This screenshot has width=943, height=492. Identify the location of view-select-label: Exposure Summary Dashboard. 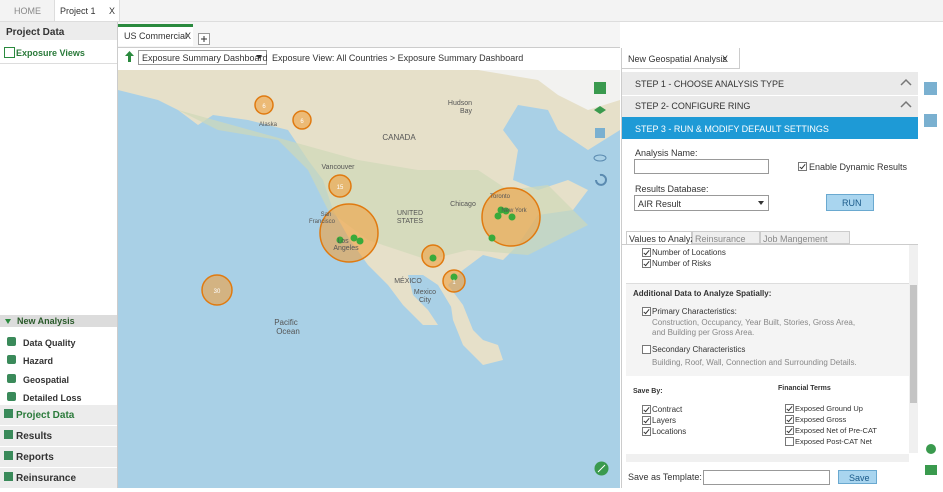
(205, 58).